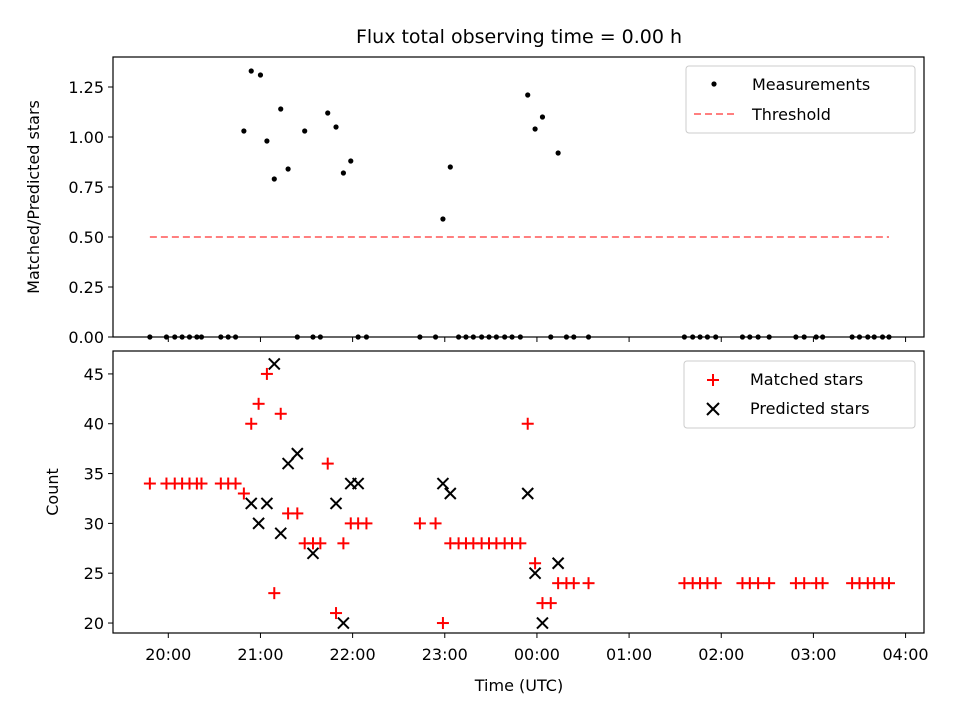 The width and height of the screenshot is (960, 720). Describe the element at coordinates (445, 654) in the screenshot. I see `bottom-x-tick-label: 23:00` at that location.